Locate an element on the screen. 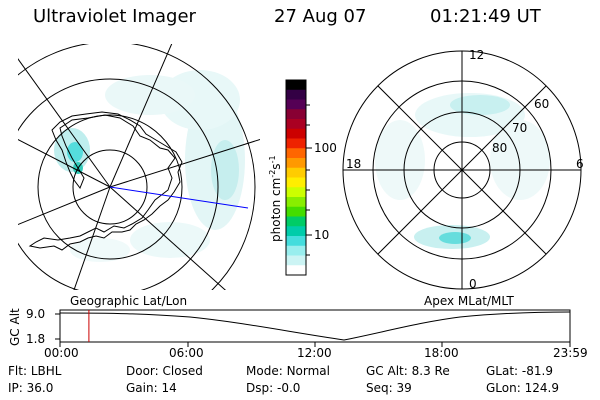 Image resolution: width=600 pixels, height=400 pixels. mlt-label-0: 0 is located at coordinates (473, 284).